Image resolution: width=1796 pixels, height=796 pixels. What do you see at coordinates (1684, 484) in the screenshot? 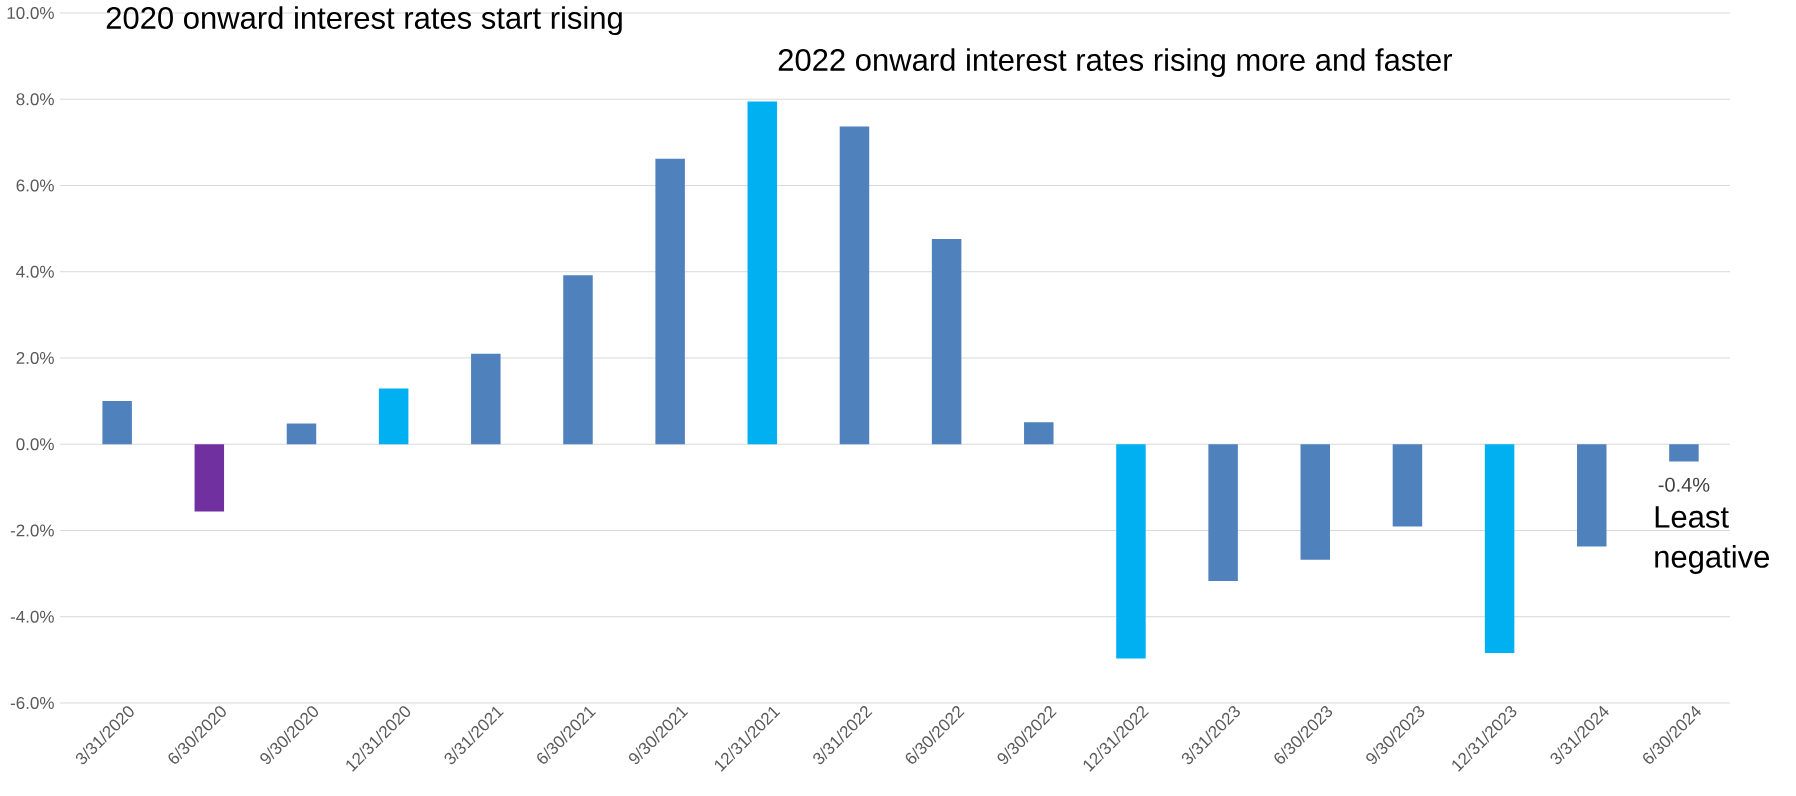
I see `data-label: -0.4%` at bounding box center [1684, 484].